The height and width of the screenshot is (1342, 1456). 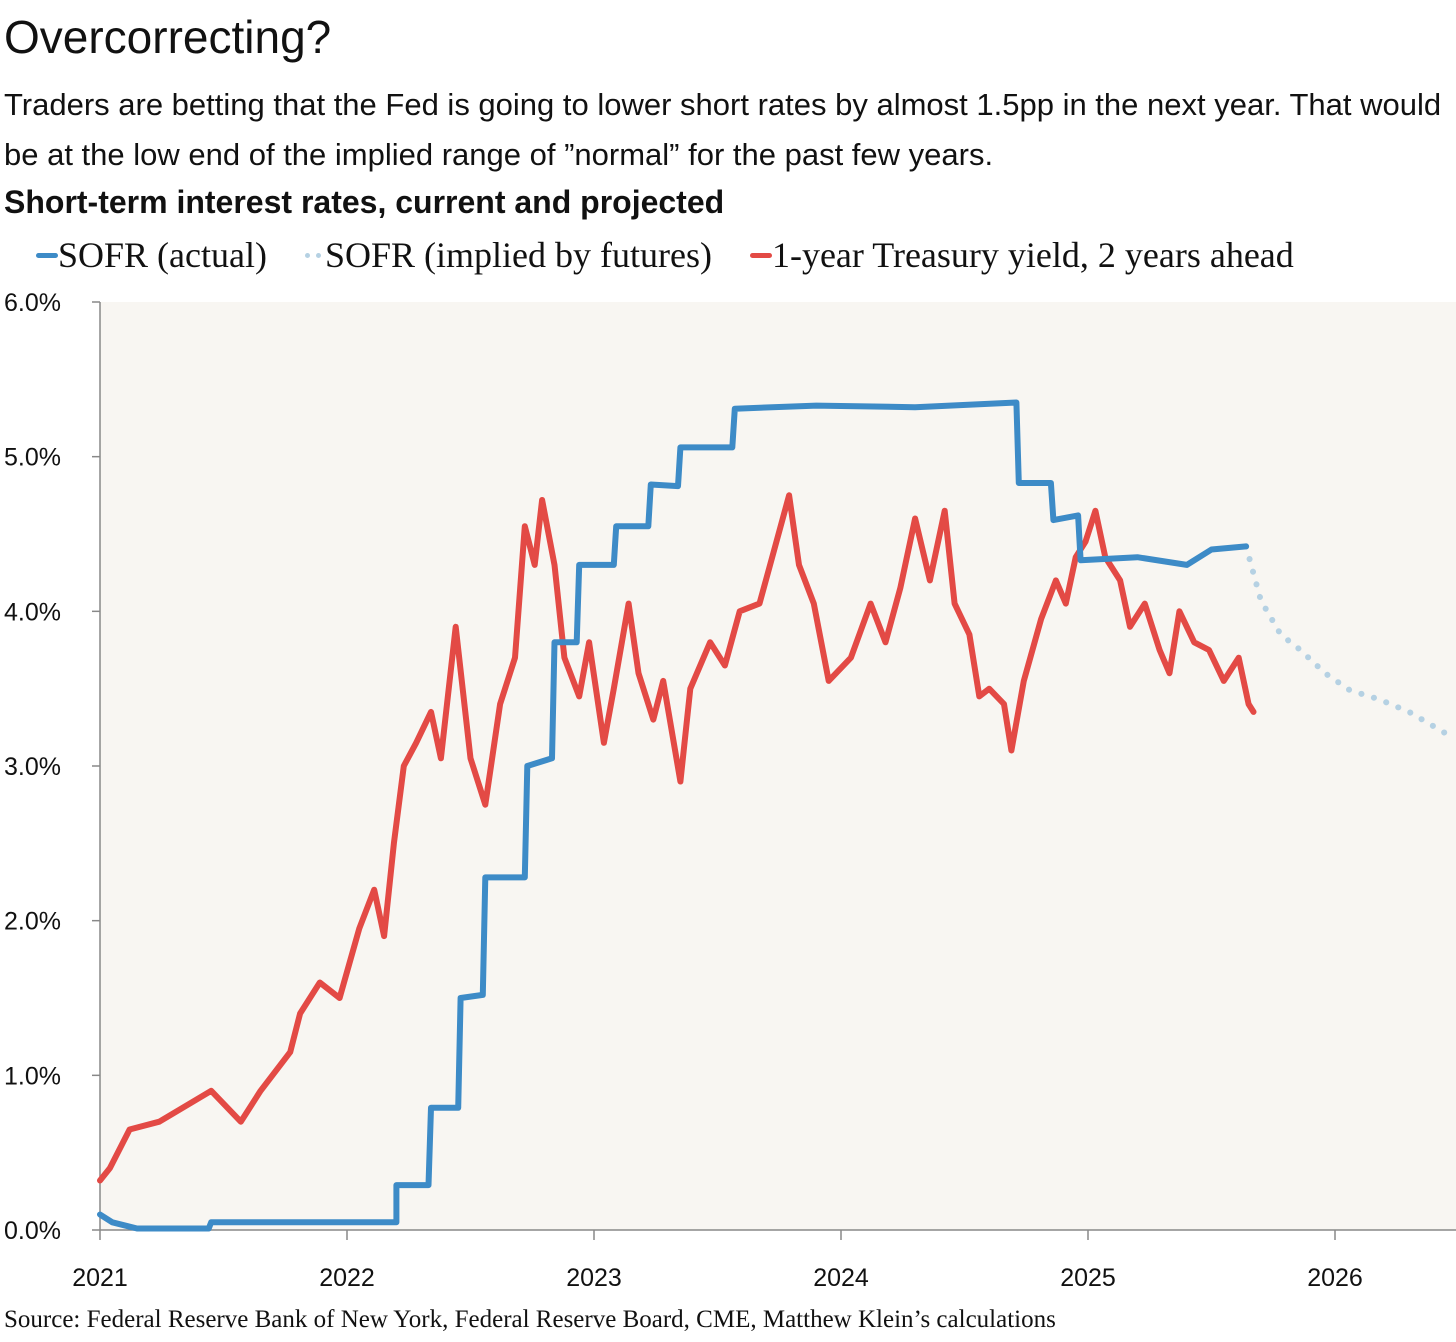 I want to click on chart-title-headline: Overcorrecting?, so click(x=168, y=37).